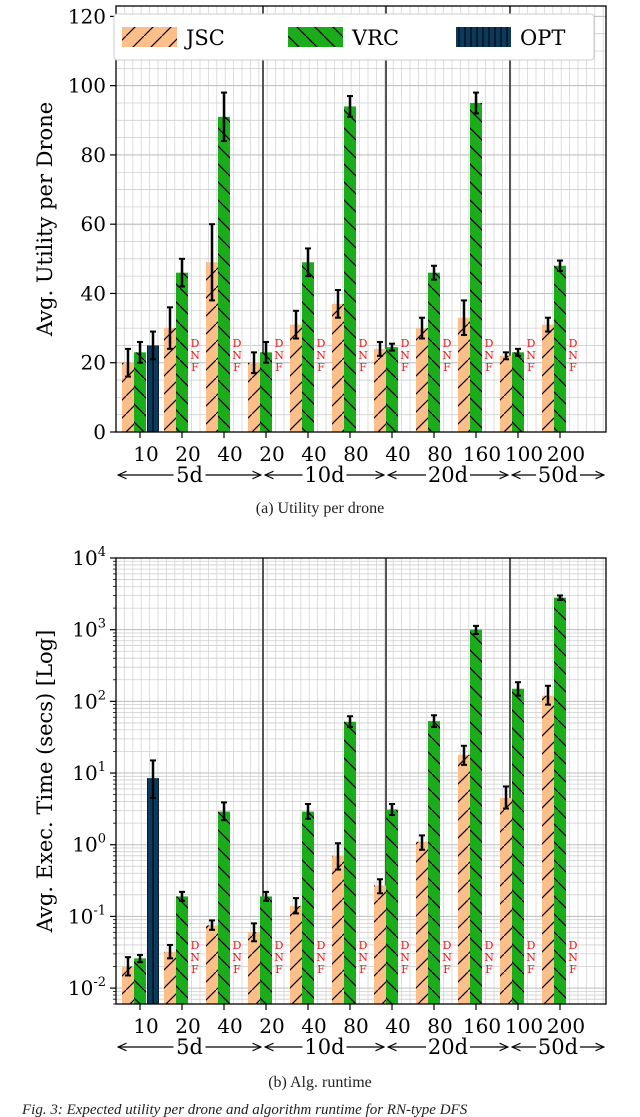 The width and height of the screenshot is (640, 1117). I want to click on y-tick-label: 104, so click(89, 557).